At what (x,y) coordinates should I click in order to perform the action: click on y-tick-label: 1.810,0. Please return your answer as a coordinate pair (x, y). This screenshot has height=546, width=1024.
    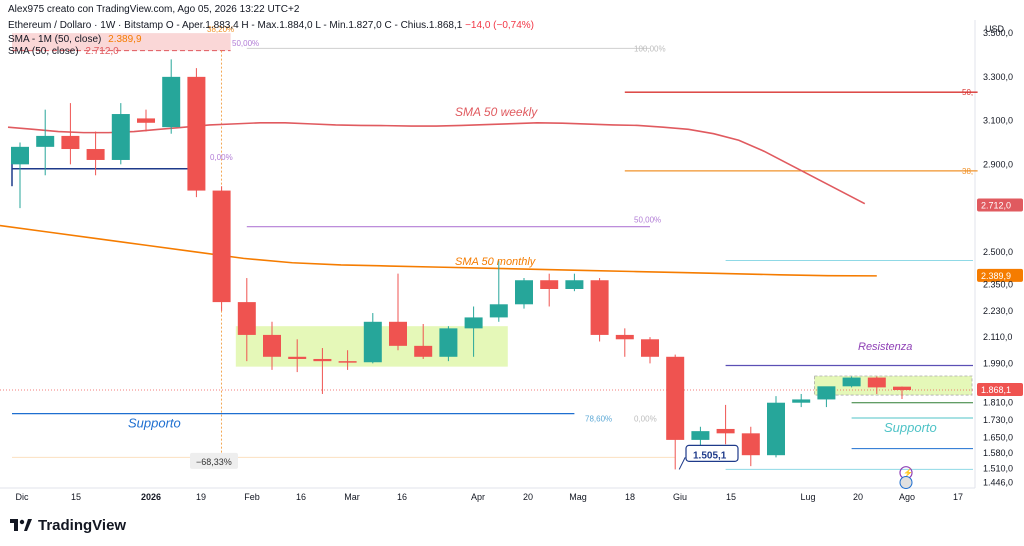
    Looking at the image, I should click on (998, 403).